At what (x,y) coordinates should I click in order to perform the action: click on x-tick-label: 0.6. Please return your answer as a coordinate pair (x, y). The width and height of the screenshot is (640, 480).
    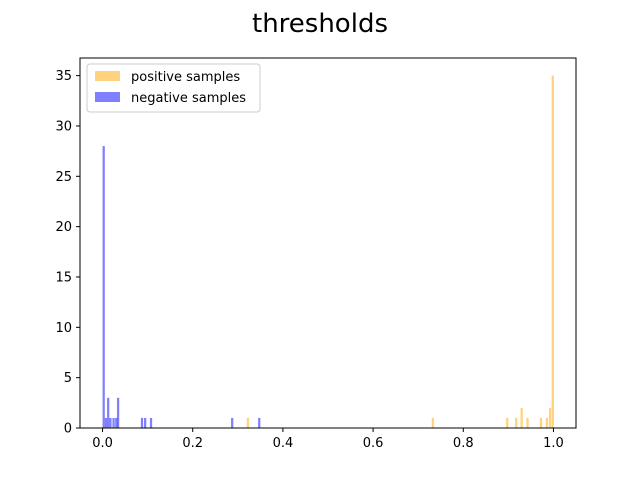
    Looking at the image, I should click on (373, 443).